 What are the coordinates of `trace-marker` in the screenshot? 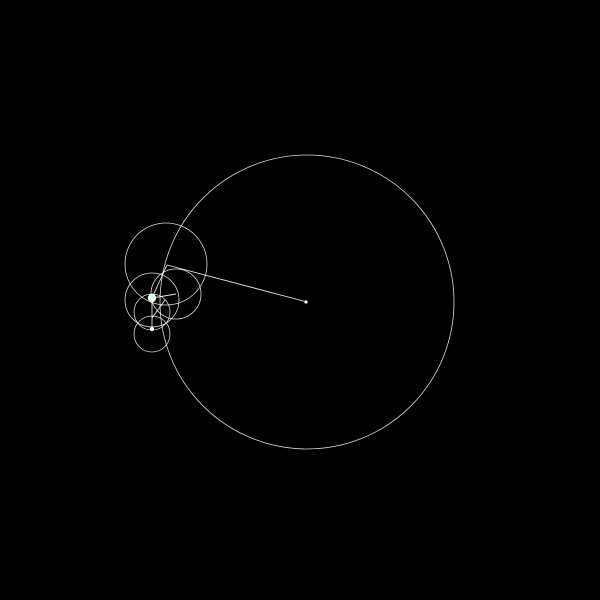 It's located at (152, 329).